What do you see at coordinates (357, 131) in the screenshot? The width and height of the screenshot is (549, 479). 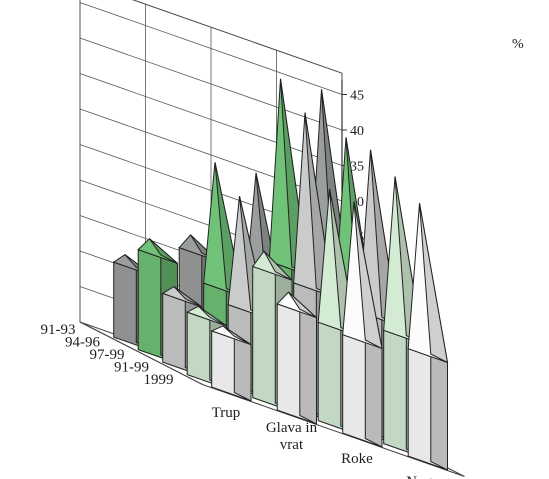 I see `z-tick-label: 40` at bounding box center [357, 131].